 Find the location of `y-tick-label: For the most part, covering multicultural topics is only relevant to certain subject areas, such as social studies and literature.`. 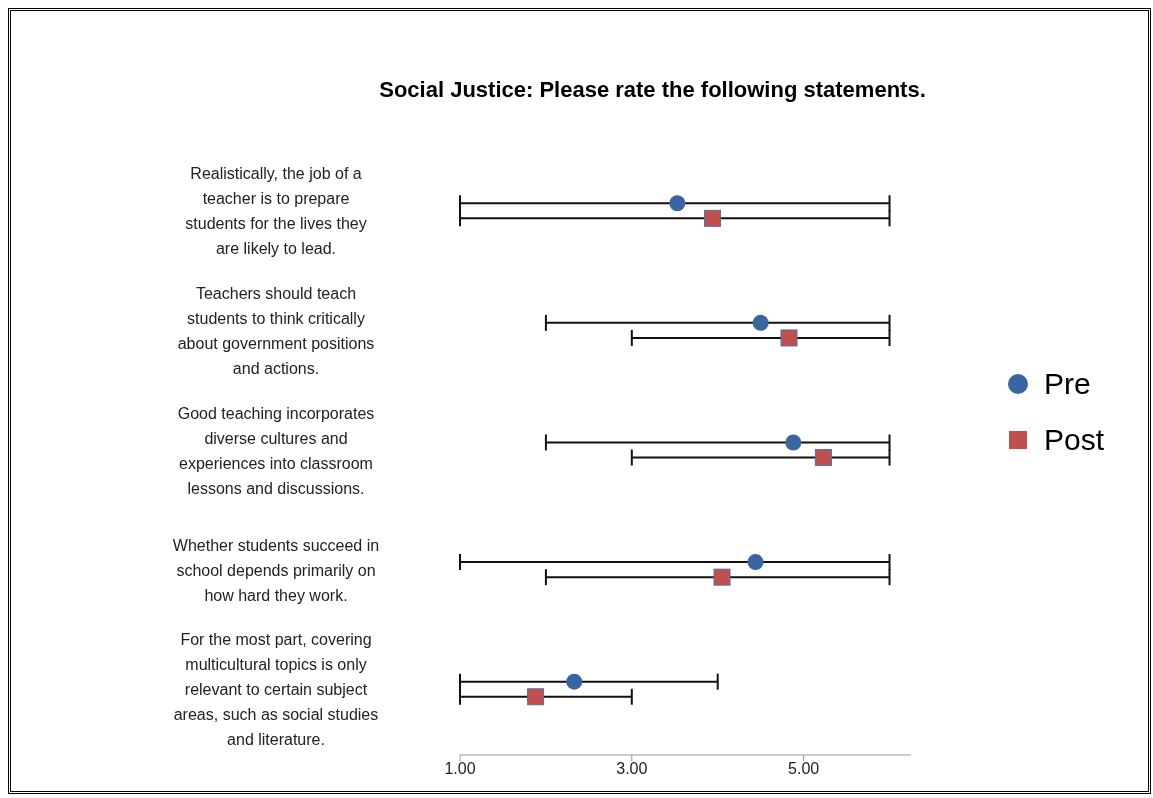

y-tick-label: For the most part, covering multicultural topics is only relevant to certain subject areas, such as social studies and literature. is located at coordinates (276, 689).